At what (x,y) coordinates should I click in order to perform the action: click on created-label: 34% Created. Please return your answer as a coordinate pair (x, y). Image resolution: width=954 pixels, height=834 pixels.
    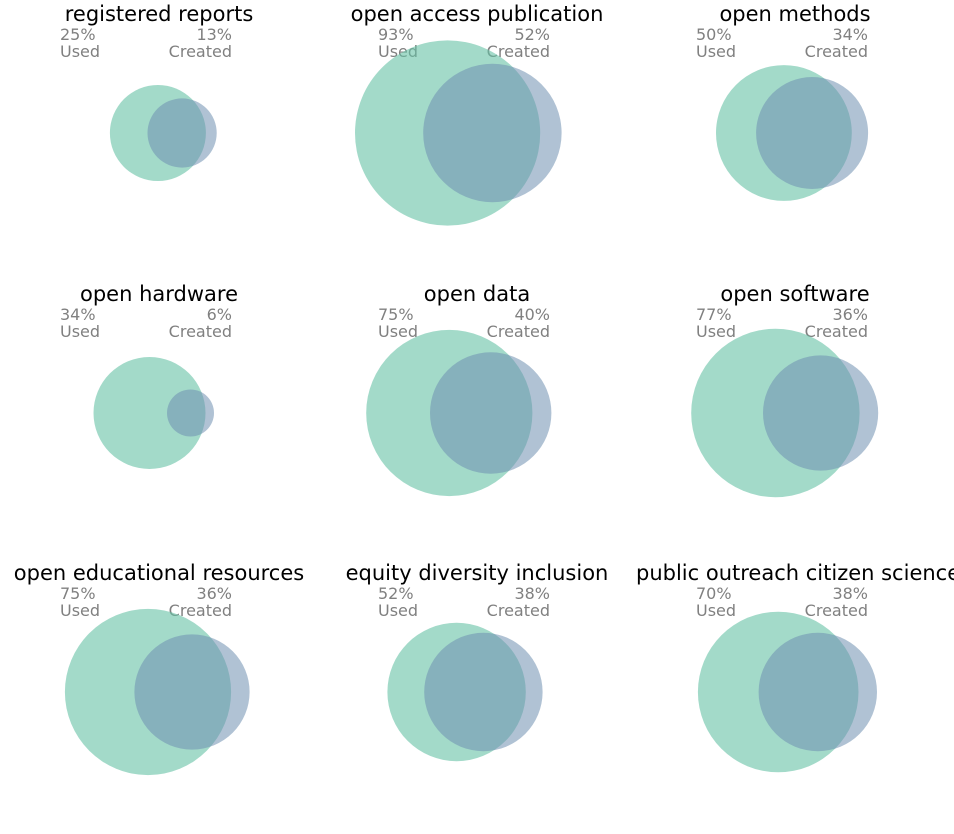
    Looking at the image, I should click on (836, 43).